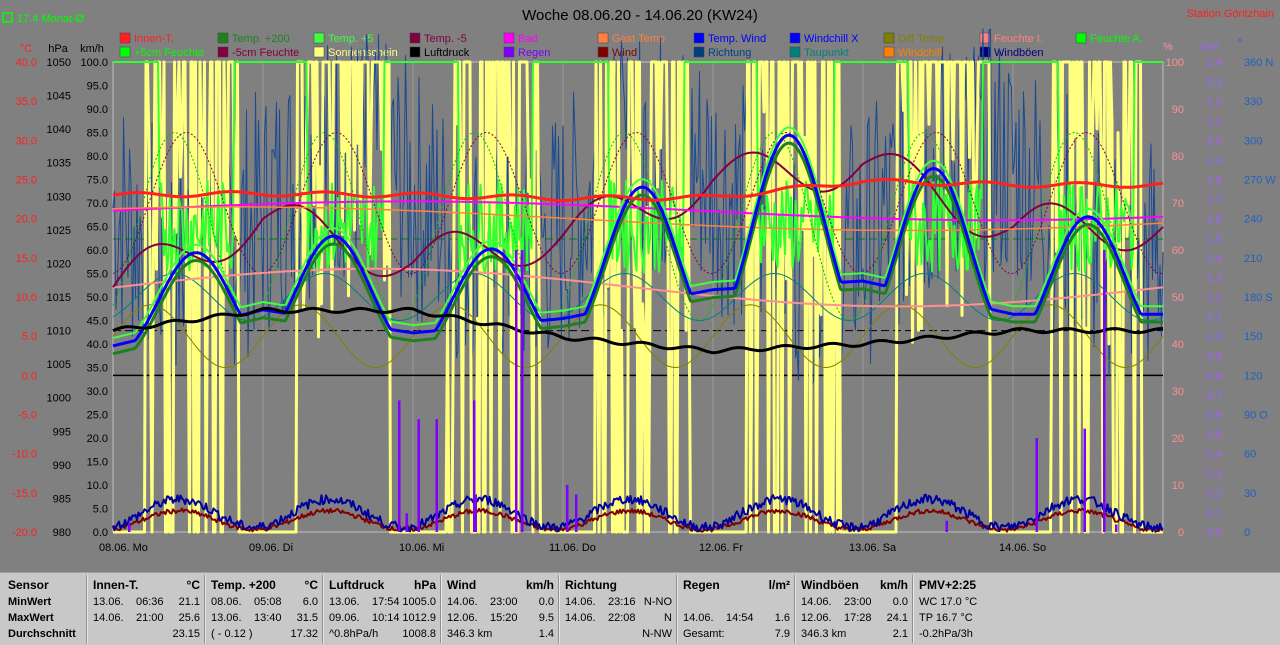 The height and width of the screenshot is (645, 1280). What do you see at coordinates (1178, 439) in the screenshot?
I see `pct-tick: 20` at bounding box center [1178, 439].